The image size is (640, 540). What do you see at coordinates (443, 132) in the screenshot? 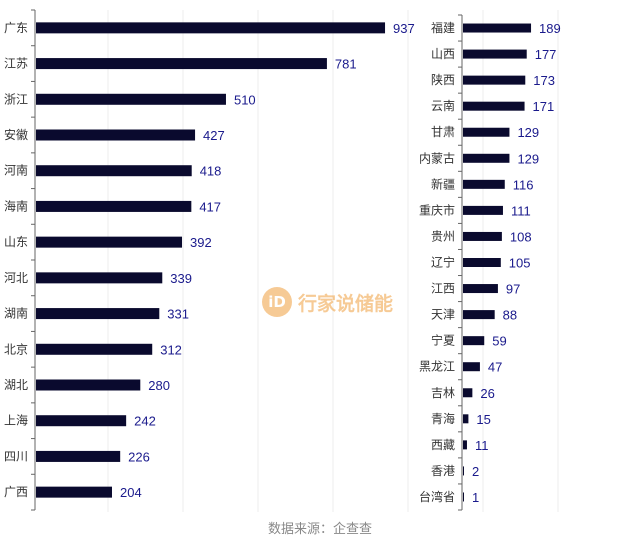
I see `category-label: 甘肃` at bounding box center [443, 132].